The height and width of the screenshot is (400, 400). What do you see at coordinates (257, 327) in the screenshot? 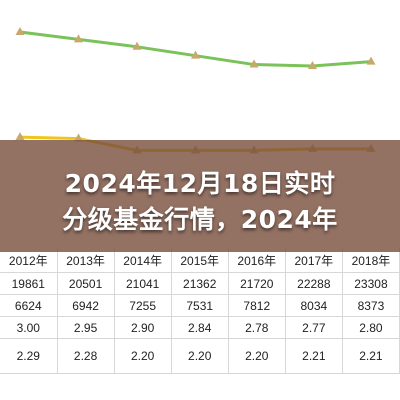
I see `table-cell: 2.78` at bounding box center [257, 327].